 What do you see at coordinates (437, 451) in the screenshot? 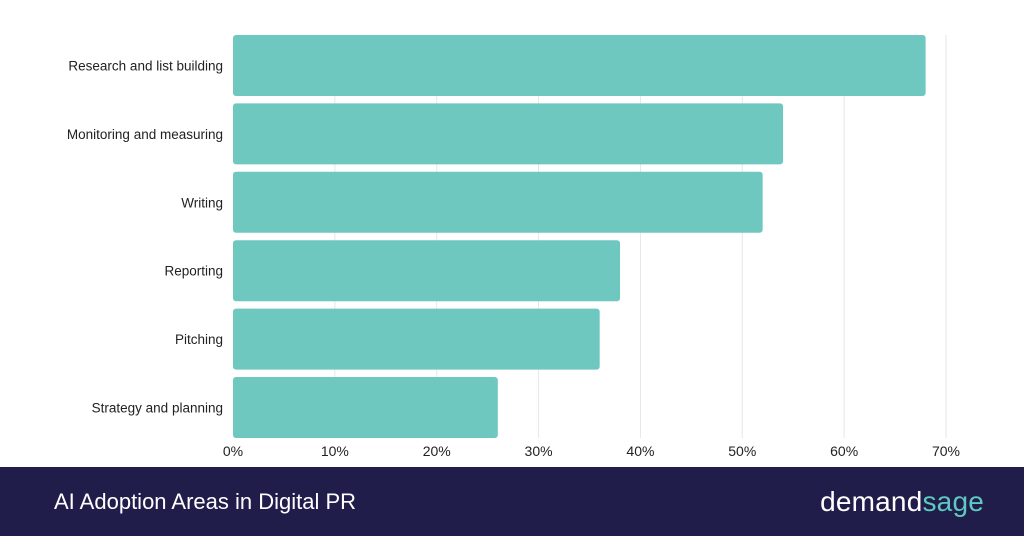
I see `x-tick-label: 20%` at bounding box center [437, 451].